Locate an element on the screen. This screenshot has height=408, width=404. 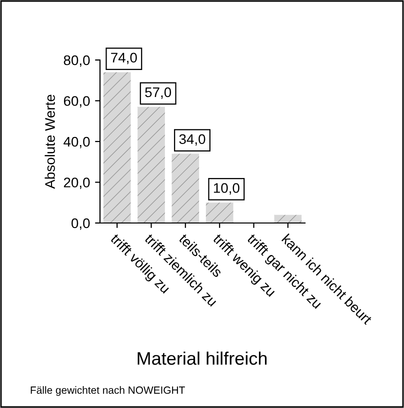
y-tick-label: 20,0 is located at coordinates (77, 184).